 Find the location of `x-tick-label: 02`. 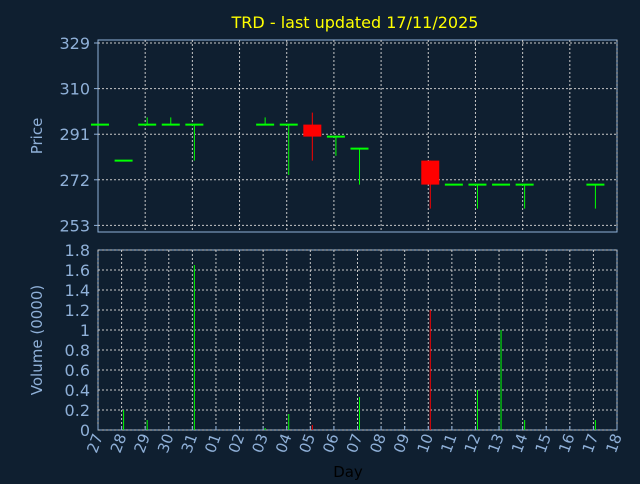

x-tick-label: 02 is located at coordinates (236, 443).